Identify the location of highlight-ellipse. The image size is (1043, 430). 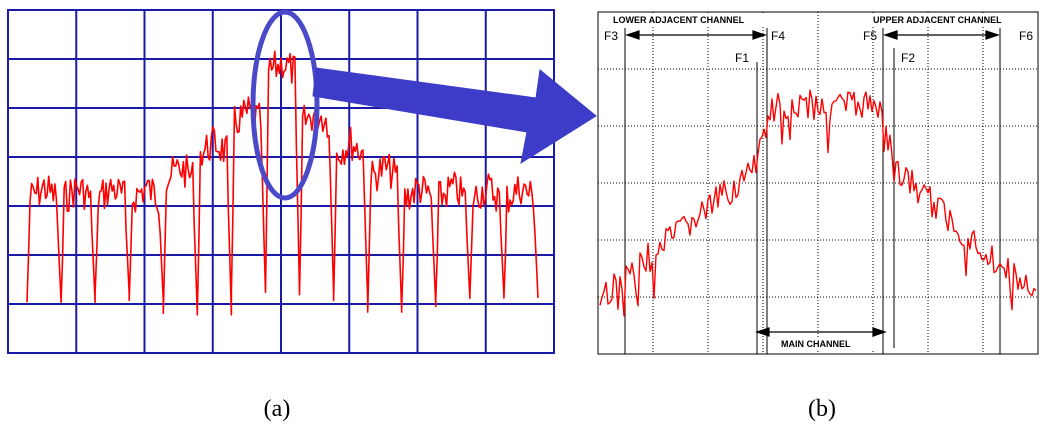
(285, 105).